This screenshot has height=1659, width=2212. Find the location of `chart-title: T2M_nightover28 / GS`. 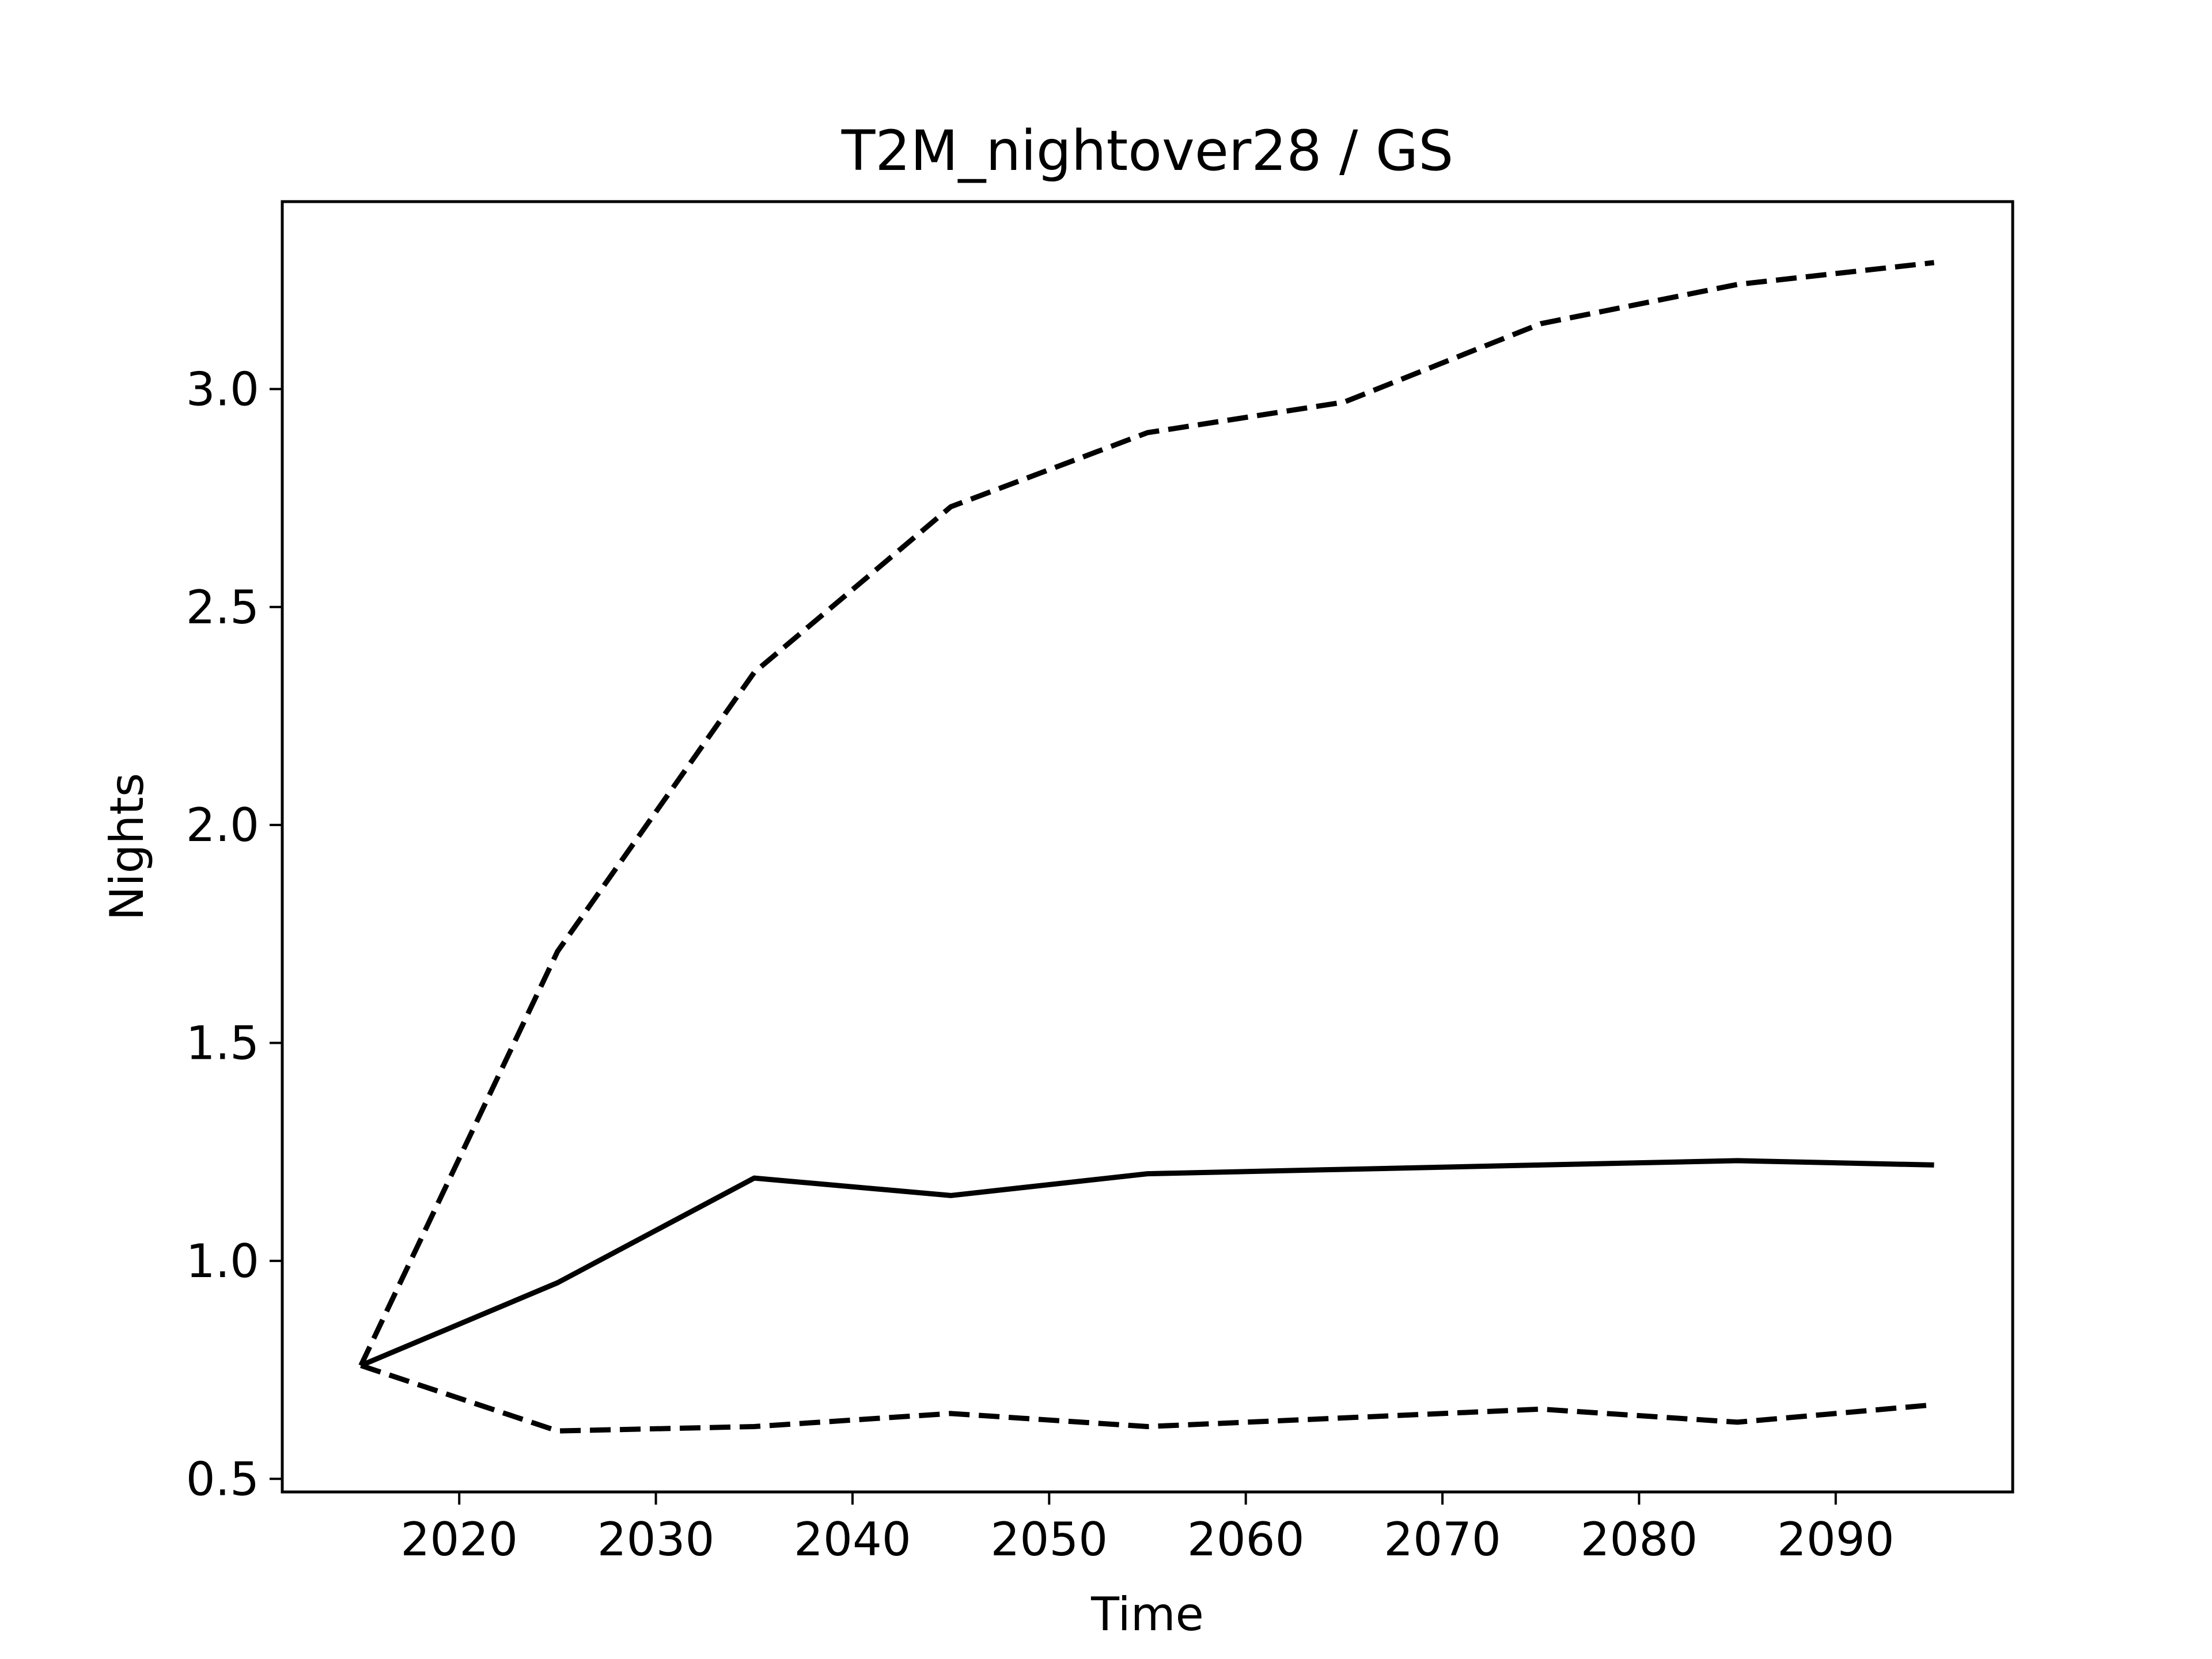

chart-title: T2M_nightover28 / GS is located at coordinates (1147, 151).